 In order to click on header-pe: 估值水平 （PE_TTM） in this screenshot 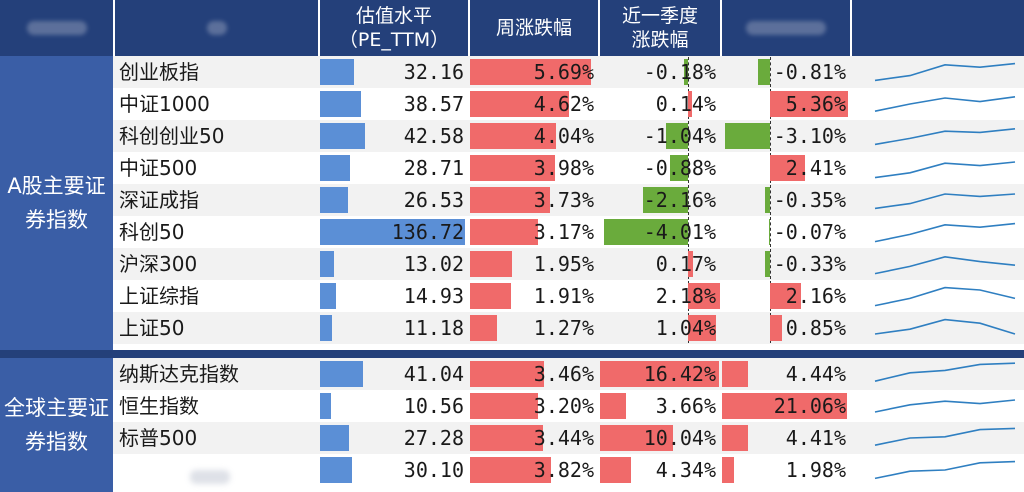, I will do `click(394, 28)`.